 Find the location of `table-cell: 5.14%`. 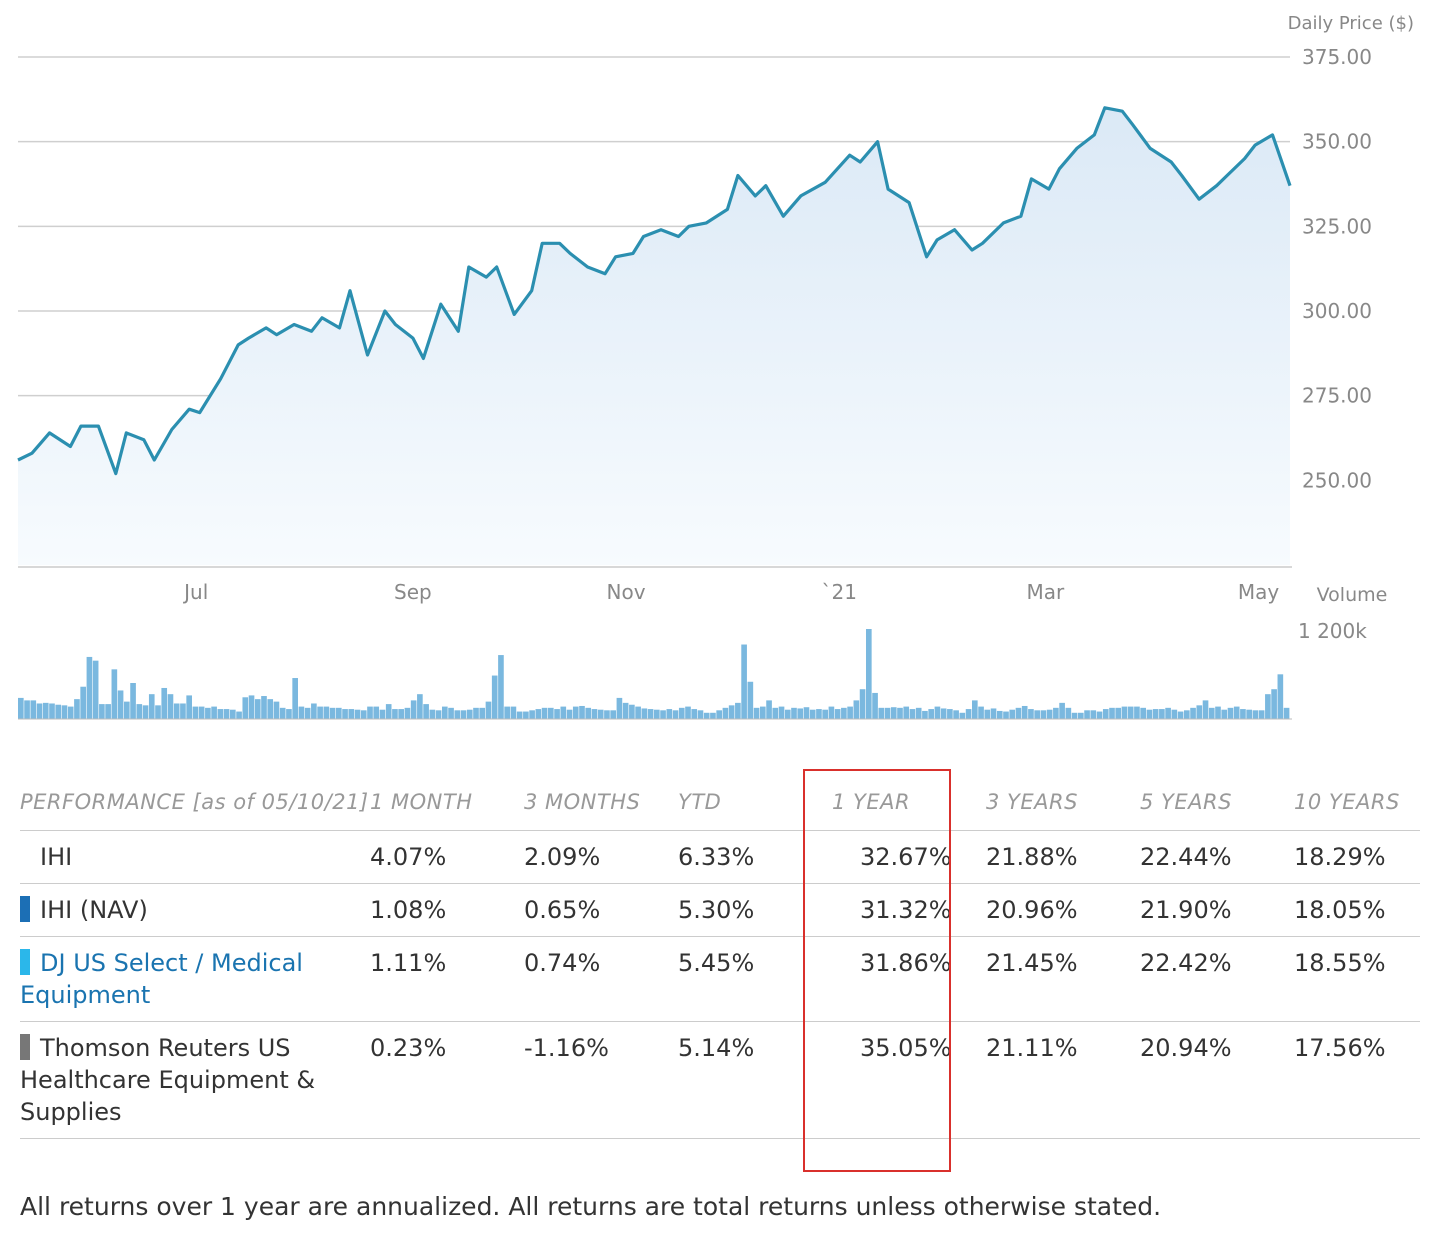

table-cell: 5.14% is located at coordinates (755, 1080).